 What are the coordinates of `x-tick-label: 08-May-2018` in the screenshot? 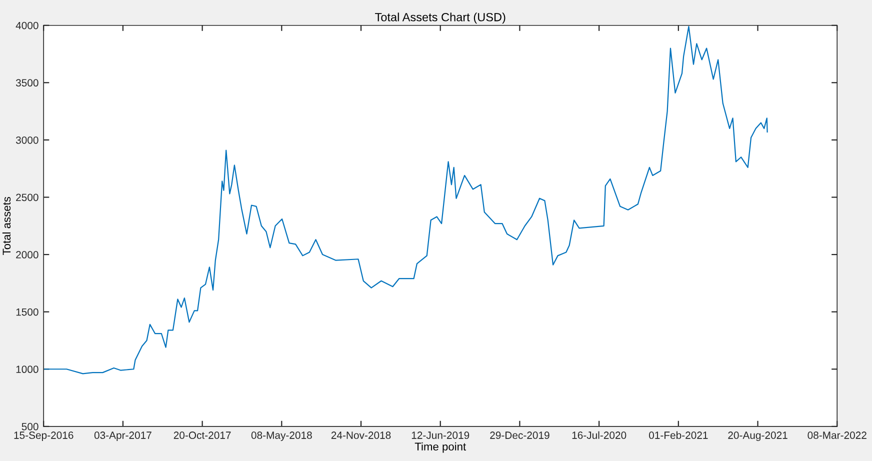 It's located at (281, 436).